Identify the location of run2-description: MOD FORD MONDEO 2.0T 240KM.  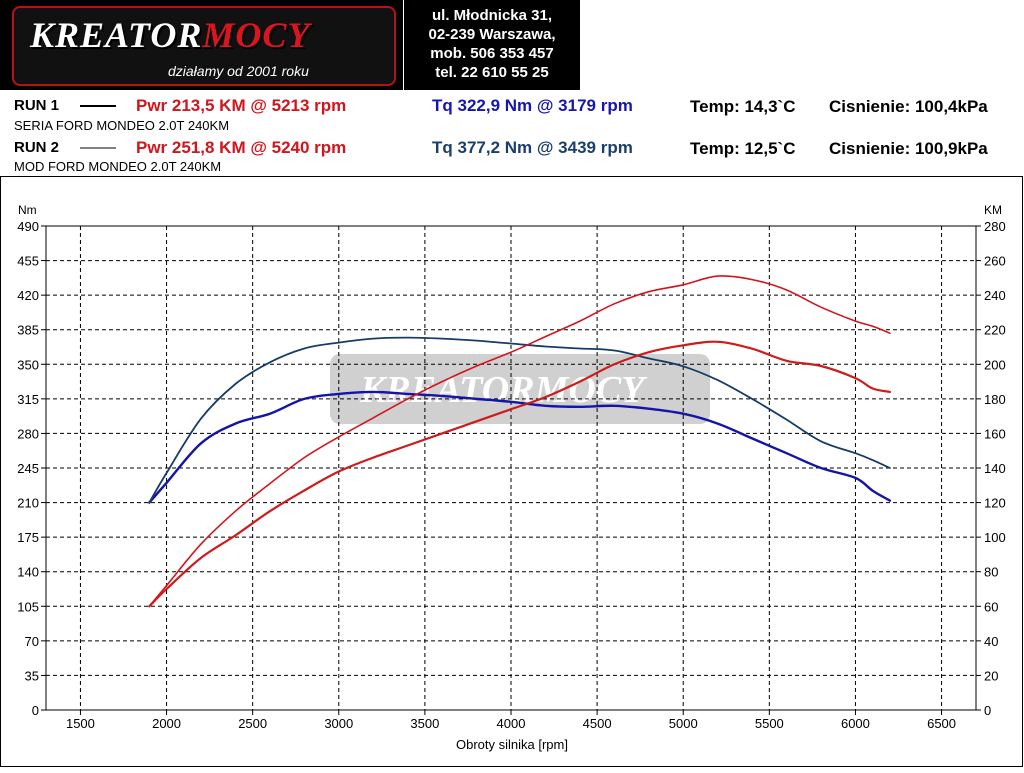
(118, 166).